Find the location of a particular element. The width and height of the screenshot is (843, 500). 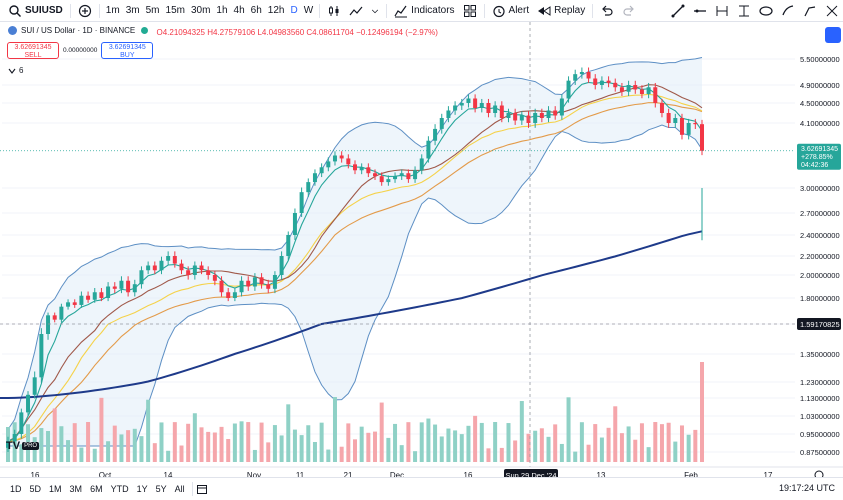

timeframe-3m: 3m is located at coordinates (132, 10).